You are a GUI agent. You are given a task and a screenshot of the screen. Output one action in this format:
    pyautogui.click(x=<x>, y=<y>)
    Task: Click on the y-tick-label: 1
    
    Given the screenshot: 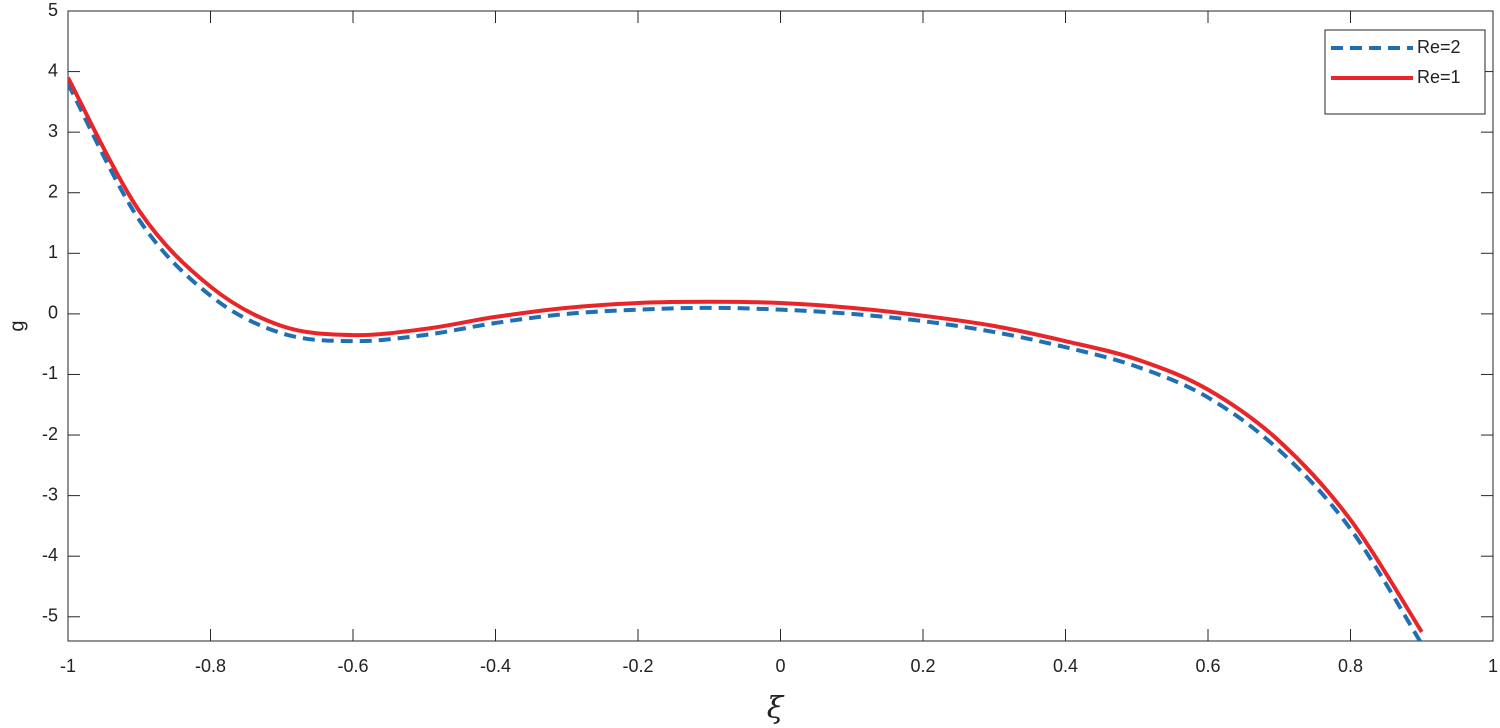 What is the action you would take?
    pyautogui.click(x=53, y=252)
    